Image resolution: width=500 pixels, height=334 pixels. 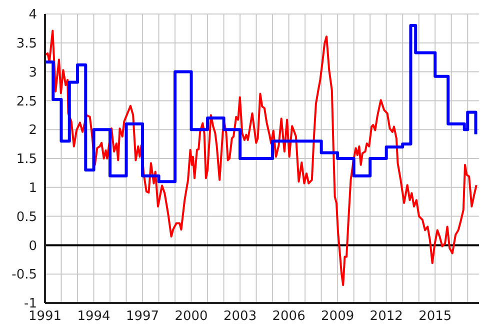 I want to click on y-tick-label: 0, so click(x=32, y=246).